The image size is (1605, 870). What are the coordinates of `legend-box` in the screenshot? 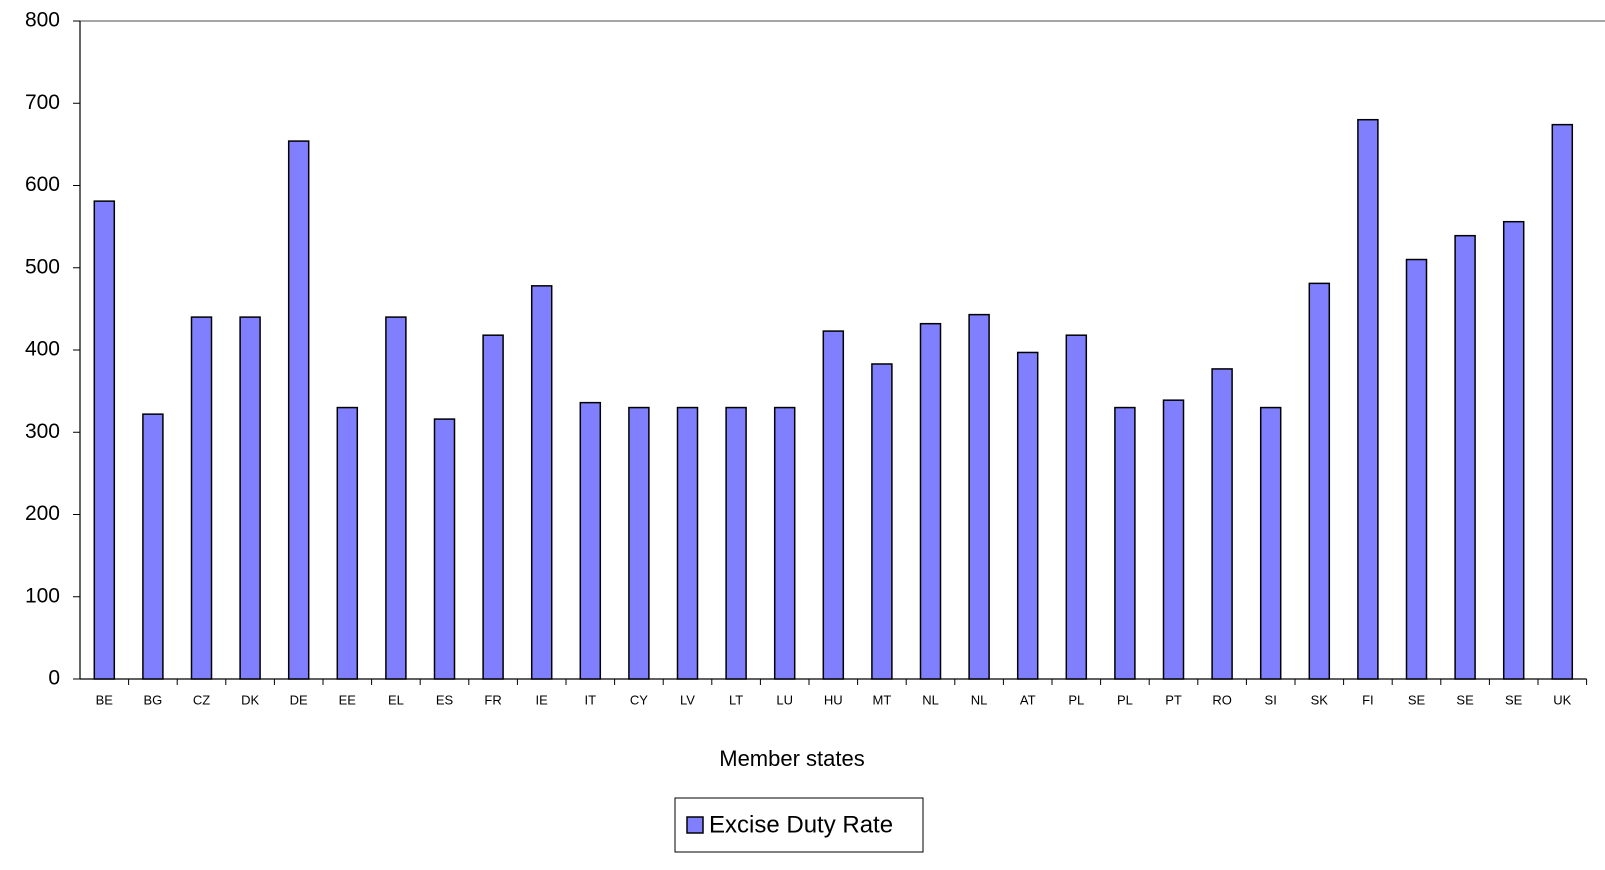 It's located at (799, 825).